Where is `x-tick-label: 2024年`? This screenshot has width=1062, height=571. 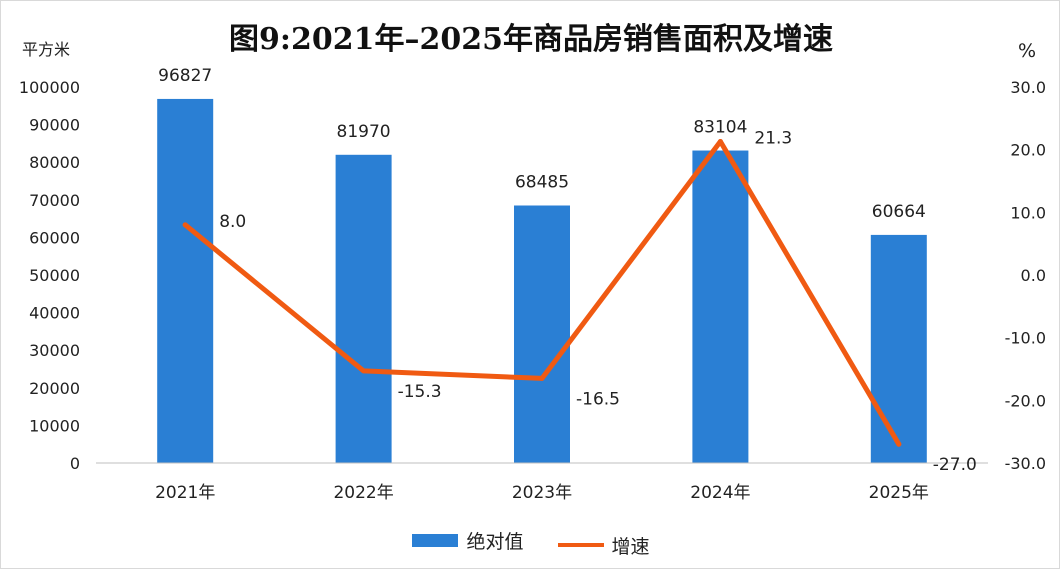 x-tick-label: 2024年 is located at coordinates (720, 493).